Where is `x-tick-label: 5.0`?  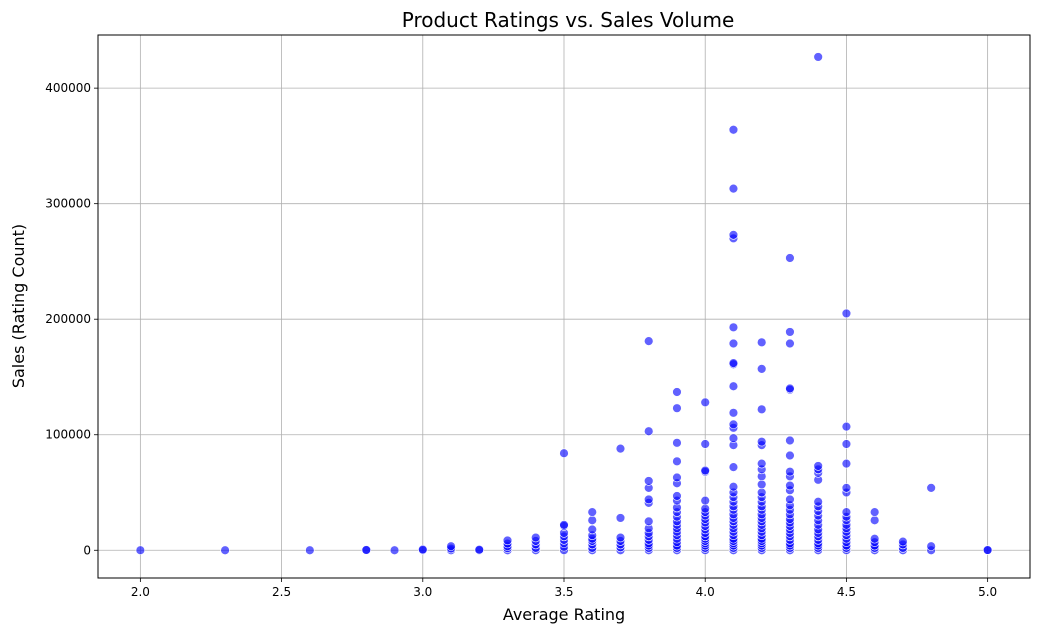 x-tick-label: 5.0 is located at coordinates (987, 592).